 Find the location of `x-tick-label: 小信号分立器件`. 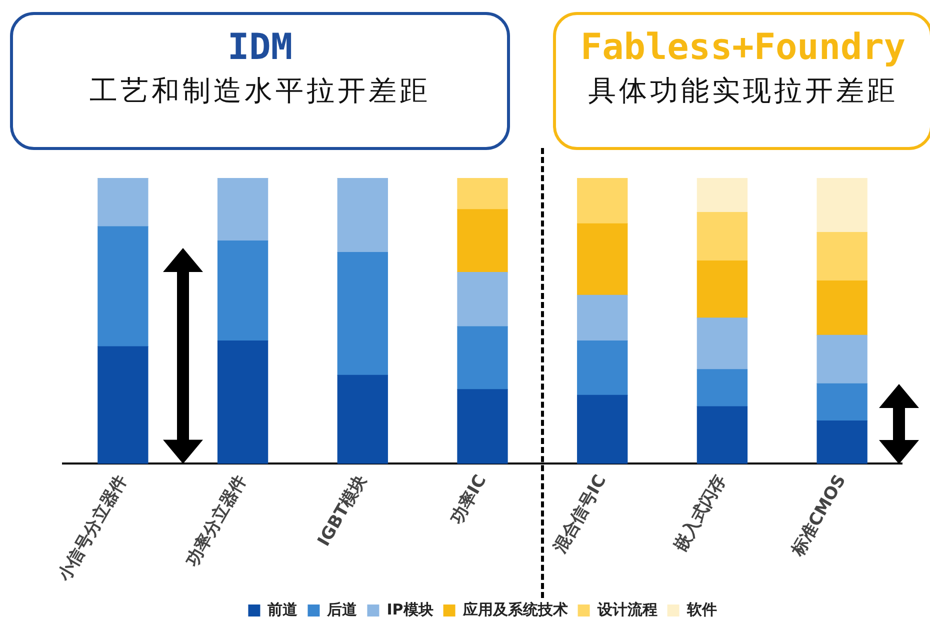

x-tick-label: 小信号分立器件 is located at coordinates (93, 529).